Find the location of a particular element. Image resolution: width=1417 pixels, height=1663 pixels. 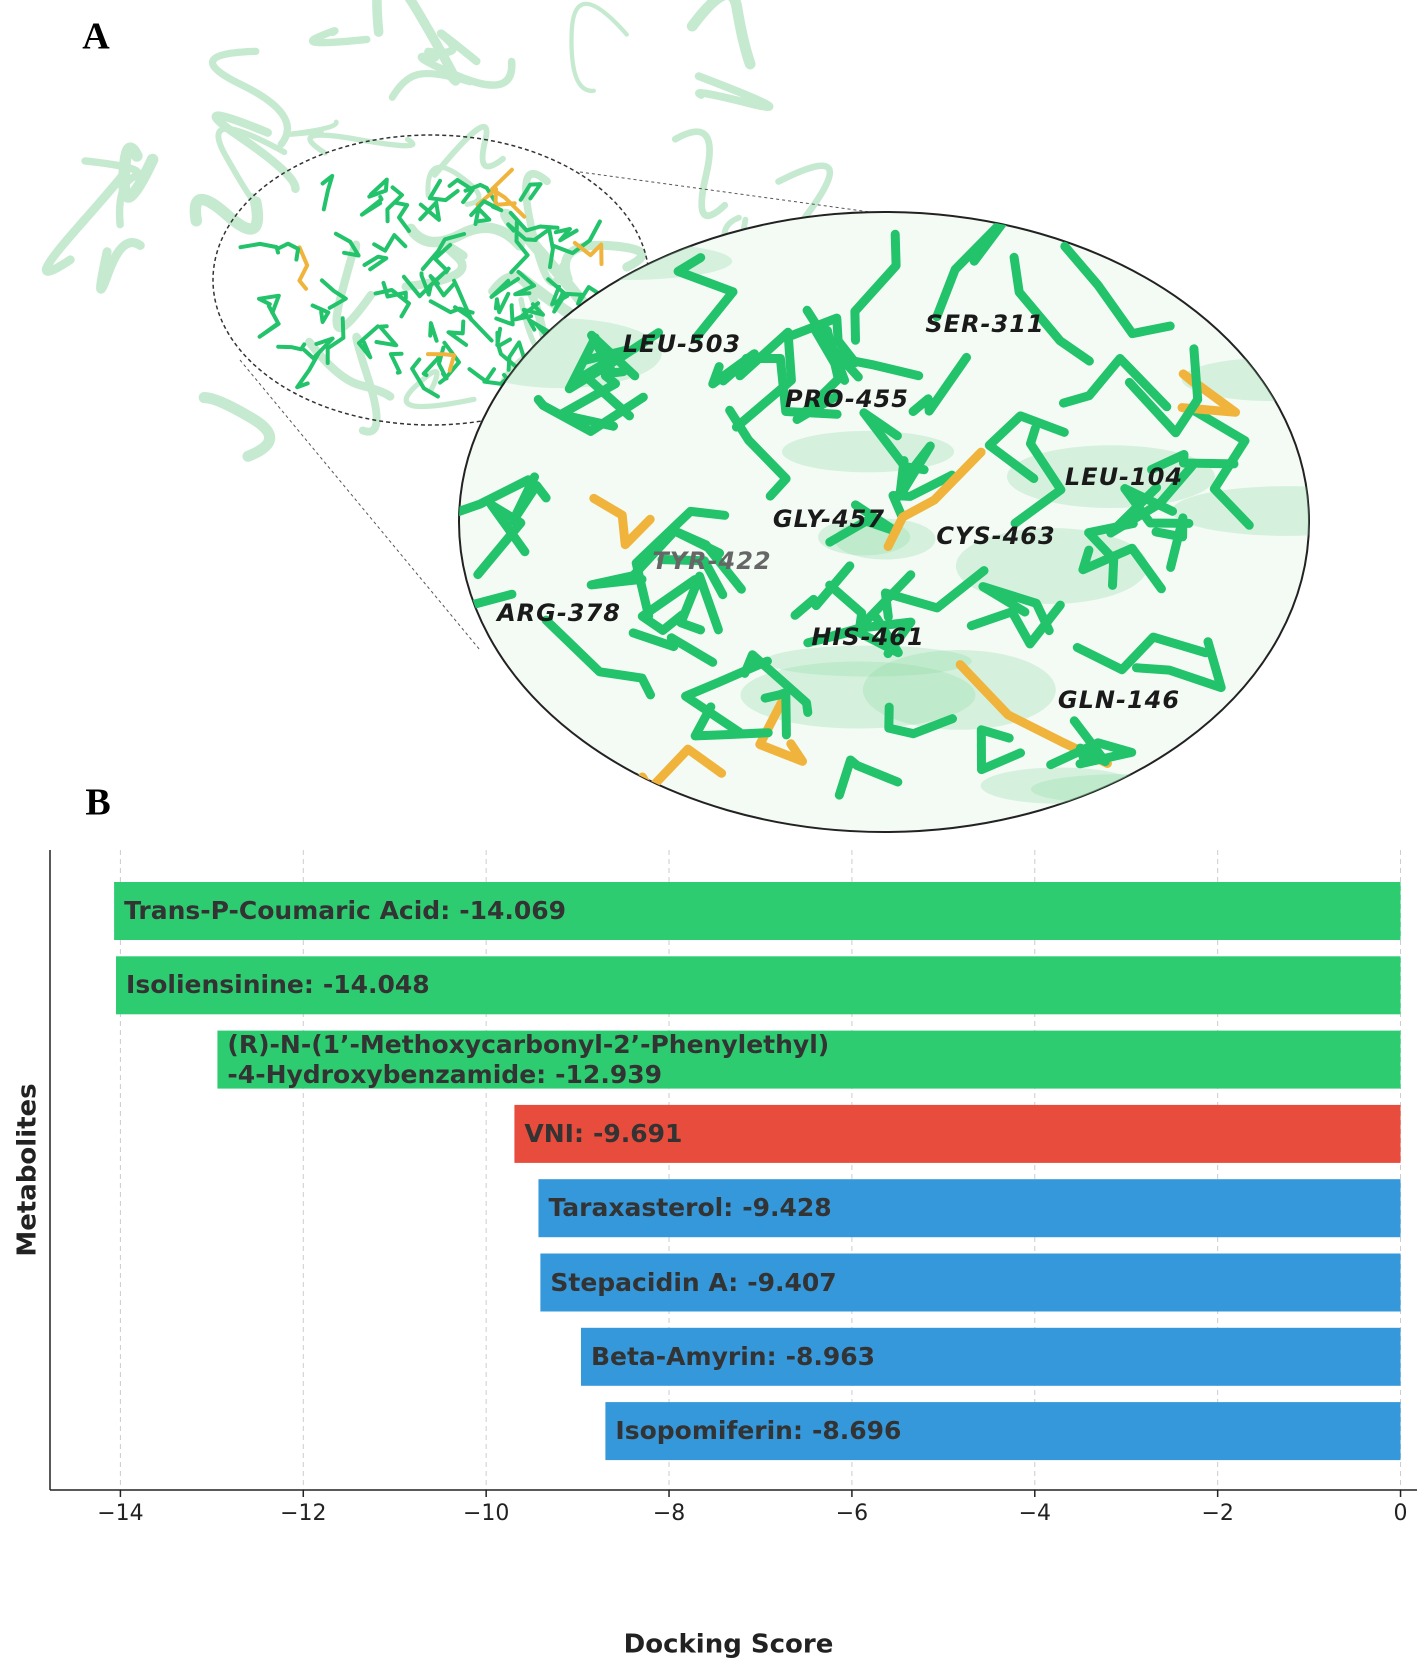

bar-value: -8.696 is located at coordinates (856, 1431).